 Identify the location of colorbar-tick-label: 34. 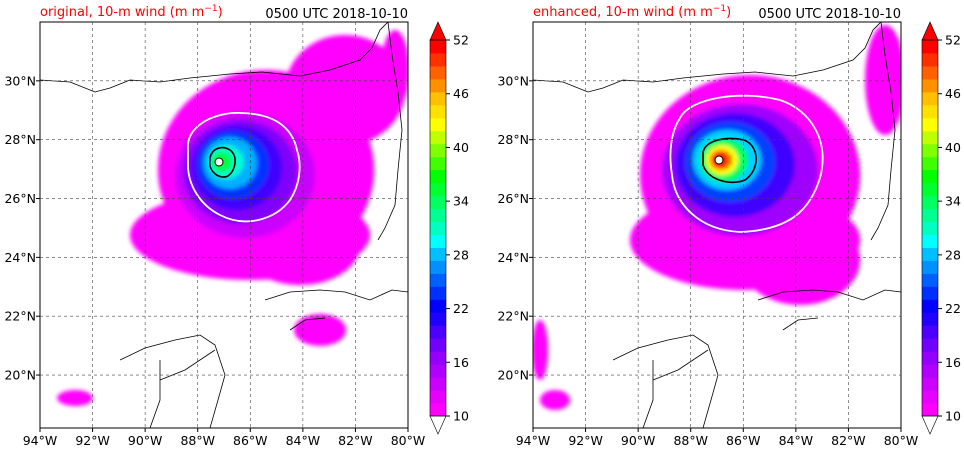
(461, 201).